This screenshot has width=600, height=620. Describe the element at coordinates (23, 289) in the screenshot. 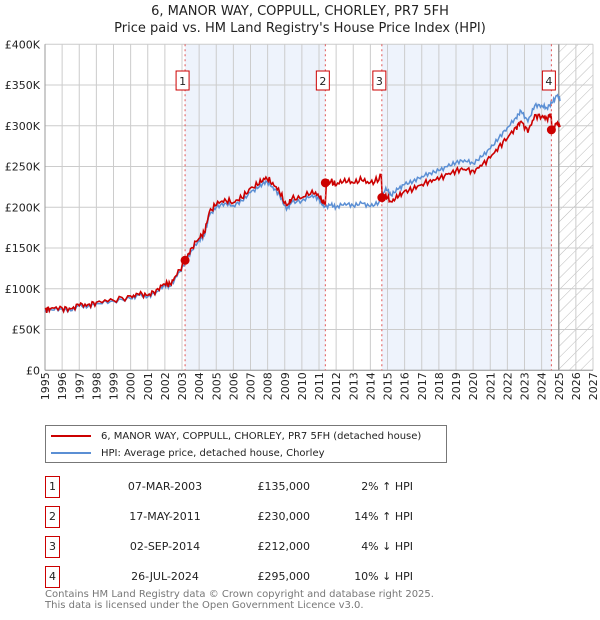

I see `y-tick-label: £100K` at that location.